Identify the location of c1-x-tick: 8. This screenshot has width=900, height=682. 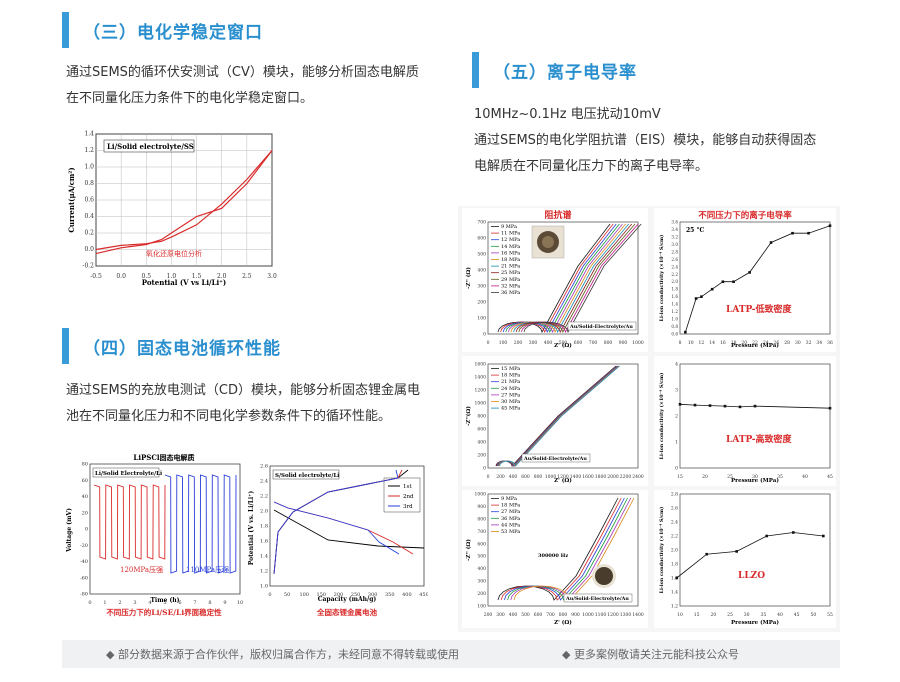
(680, 343).